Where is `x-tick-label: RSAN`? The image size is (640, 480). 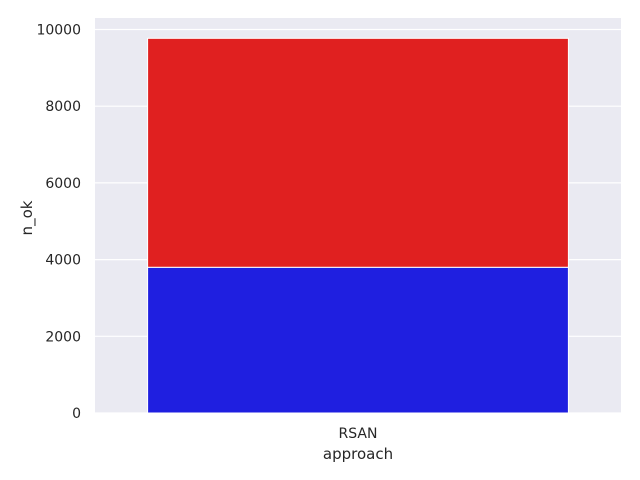 x-tick-label: RSAN is located at coordinates (358, 434).